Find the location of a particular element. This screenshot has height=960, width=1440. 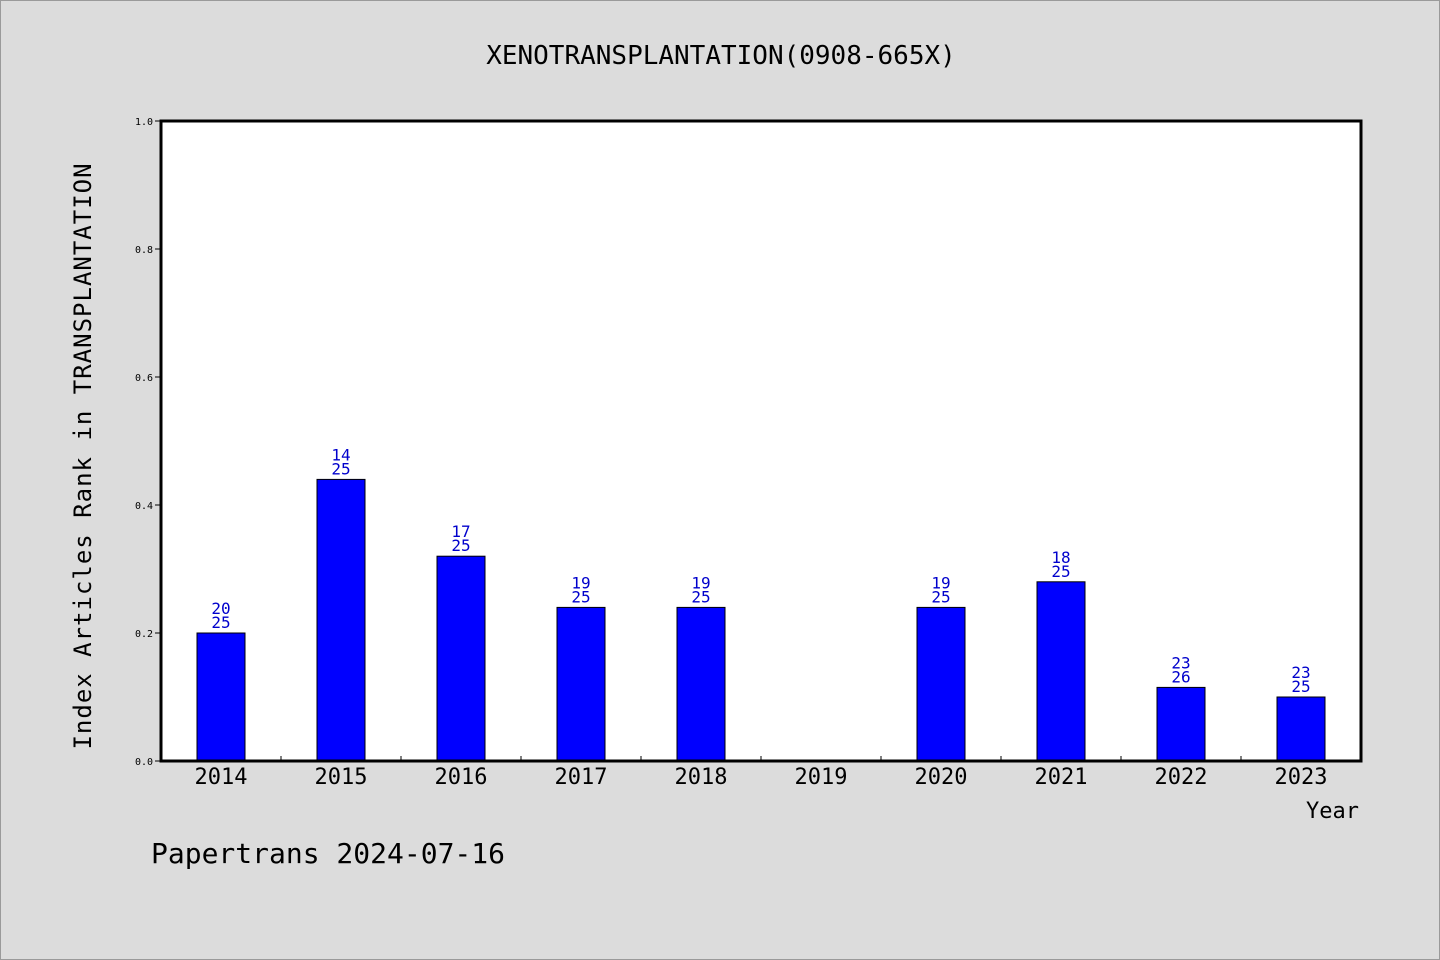

bar-2018 is located at coordinates (701, 684).